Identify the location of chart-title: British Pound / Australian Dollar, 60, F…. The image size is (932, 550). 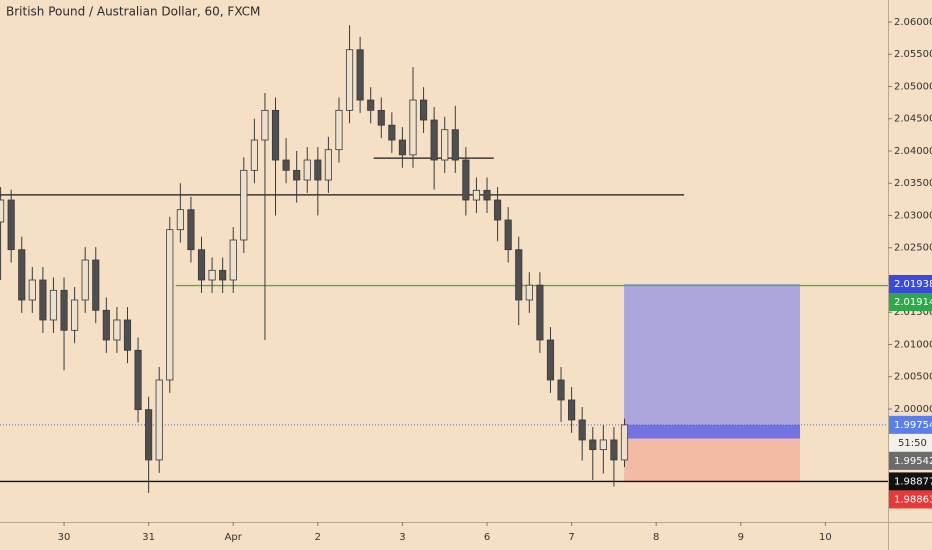
(133, 12).